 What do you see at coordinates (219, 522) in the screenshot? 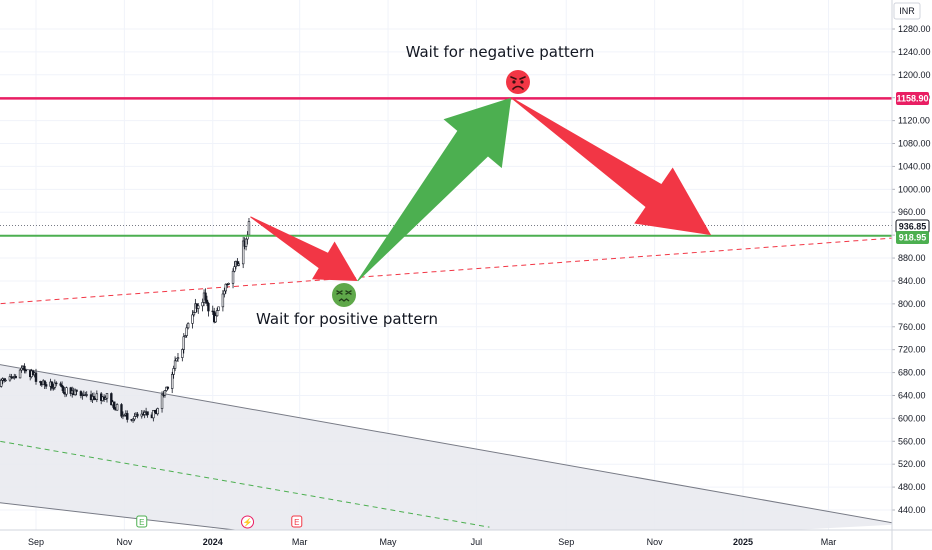
I see `event-markers: EE⚡E` at bounding box center [219, 522].